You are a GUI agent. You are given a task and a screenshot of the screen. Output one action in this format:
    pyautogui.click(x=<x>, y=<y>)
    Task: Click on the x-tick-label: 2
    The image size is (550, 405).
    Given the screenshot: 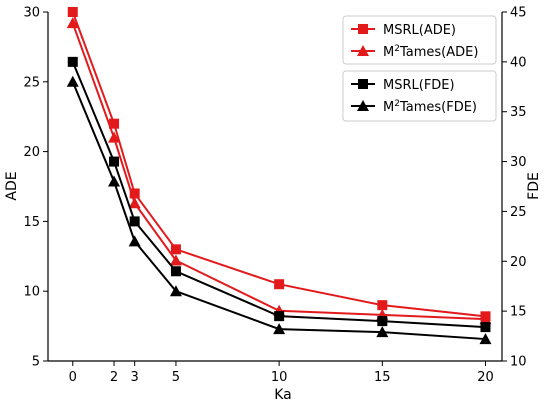 What is the action you would take?
    pyautogui.click(x=114, y=377)
    